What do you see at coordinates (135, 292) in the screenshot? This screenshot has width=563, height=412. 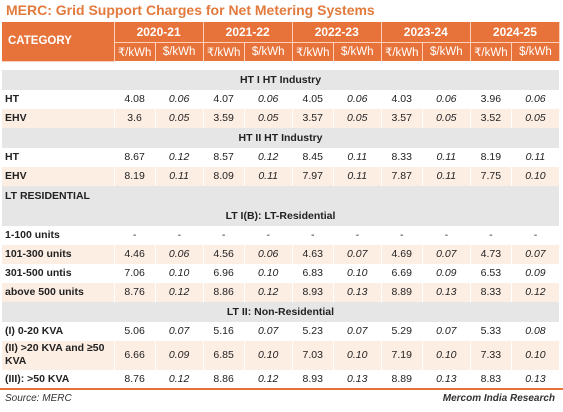 I see `inr-value-cell: 8.76` at bounding box center [135, 292].